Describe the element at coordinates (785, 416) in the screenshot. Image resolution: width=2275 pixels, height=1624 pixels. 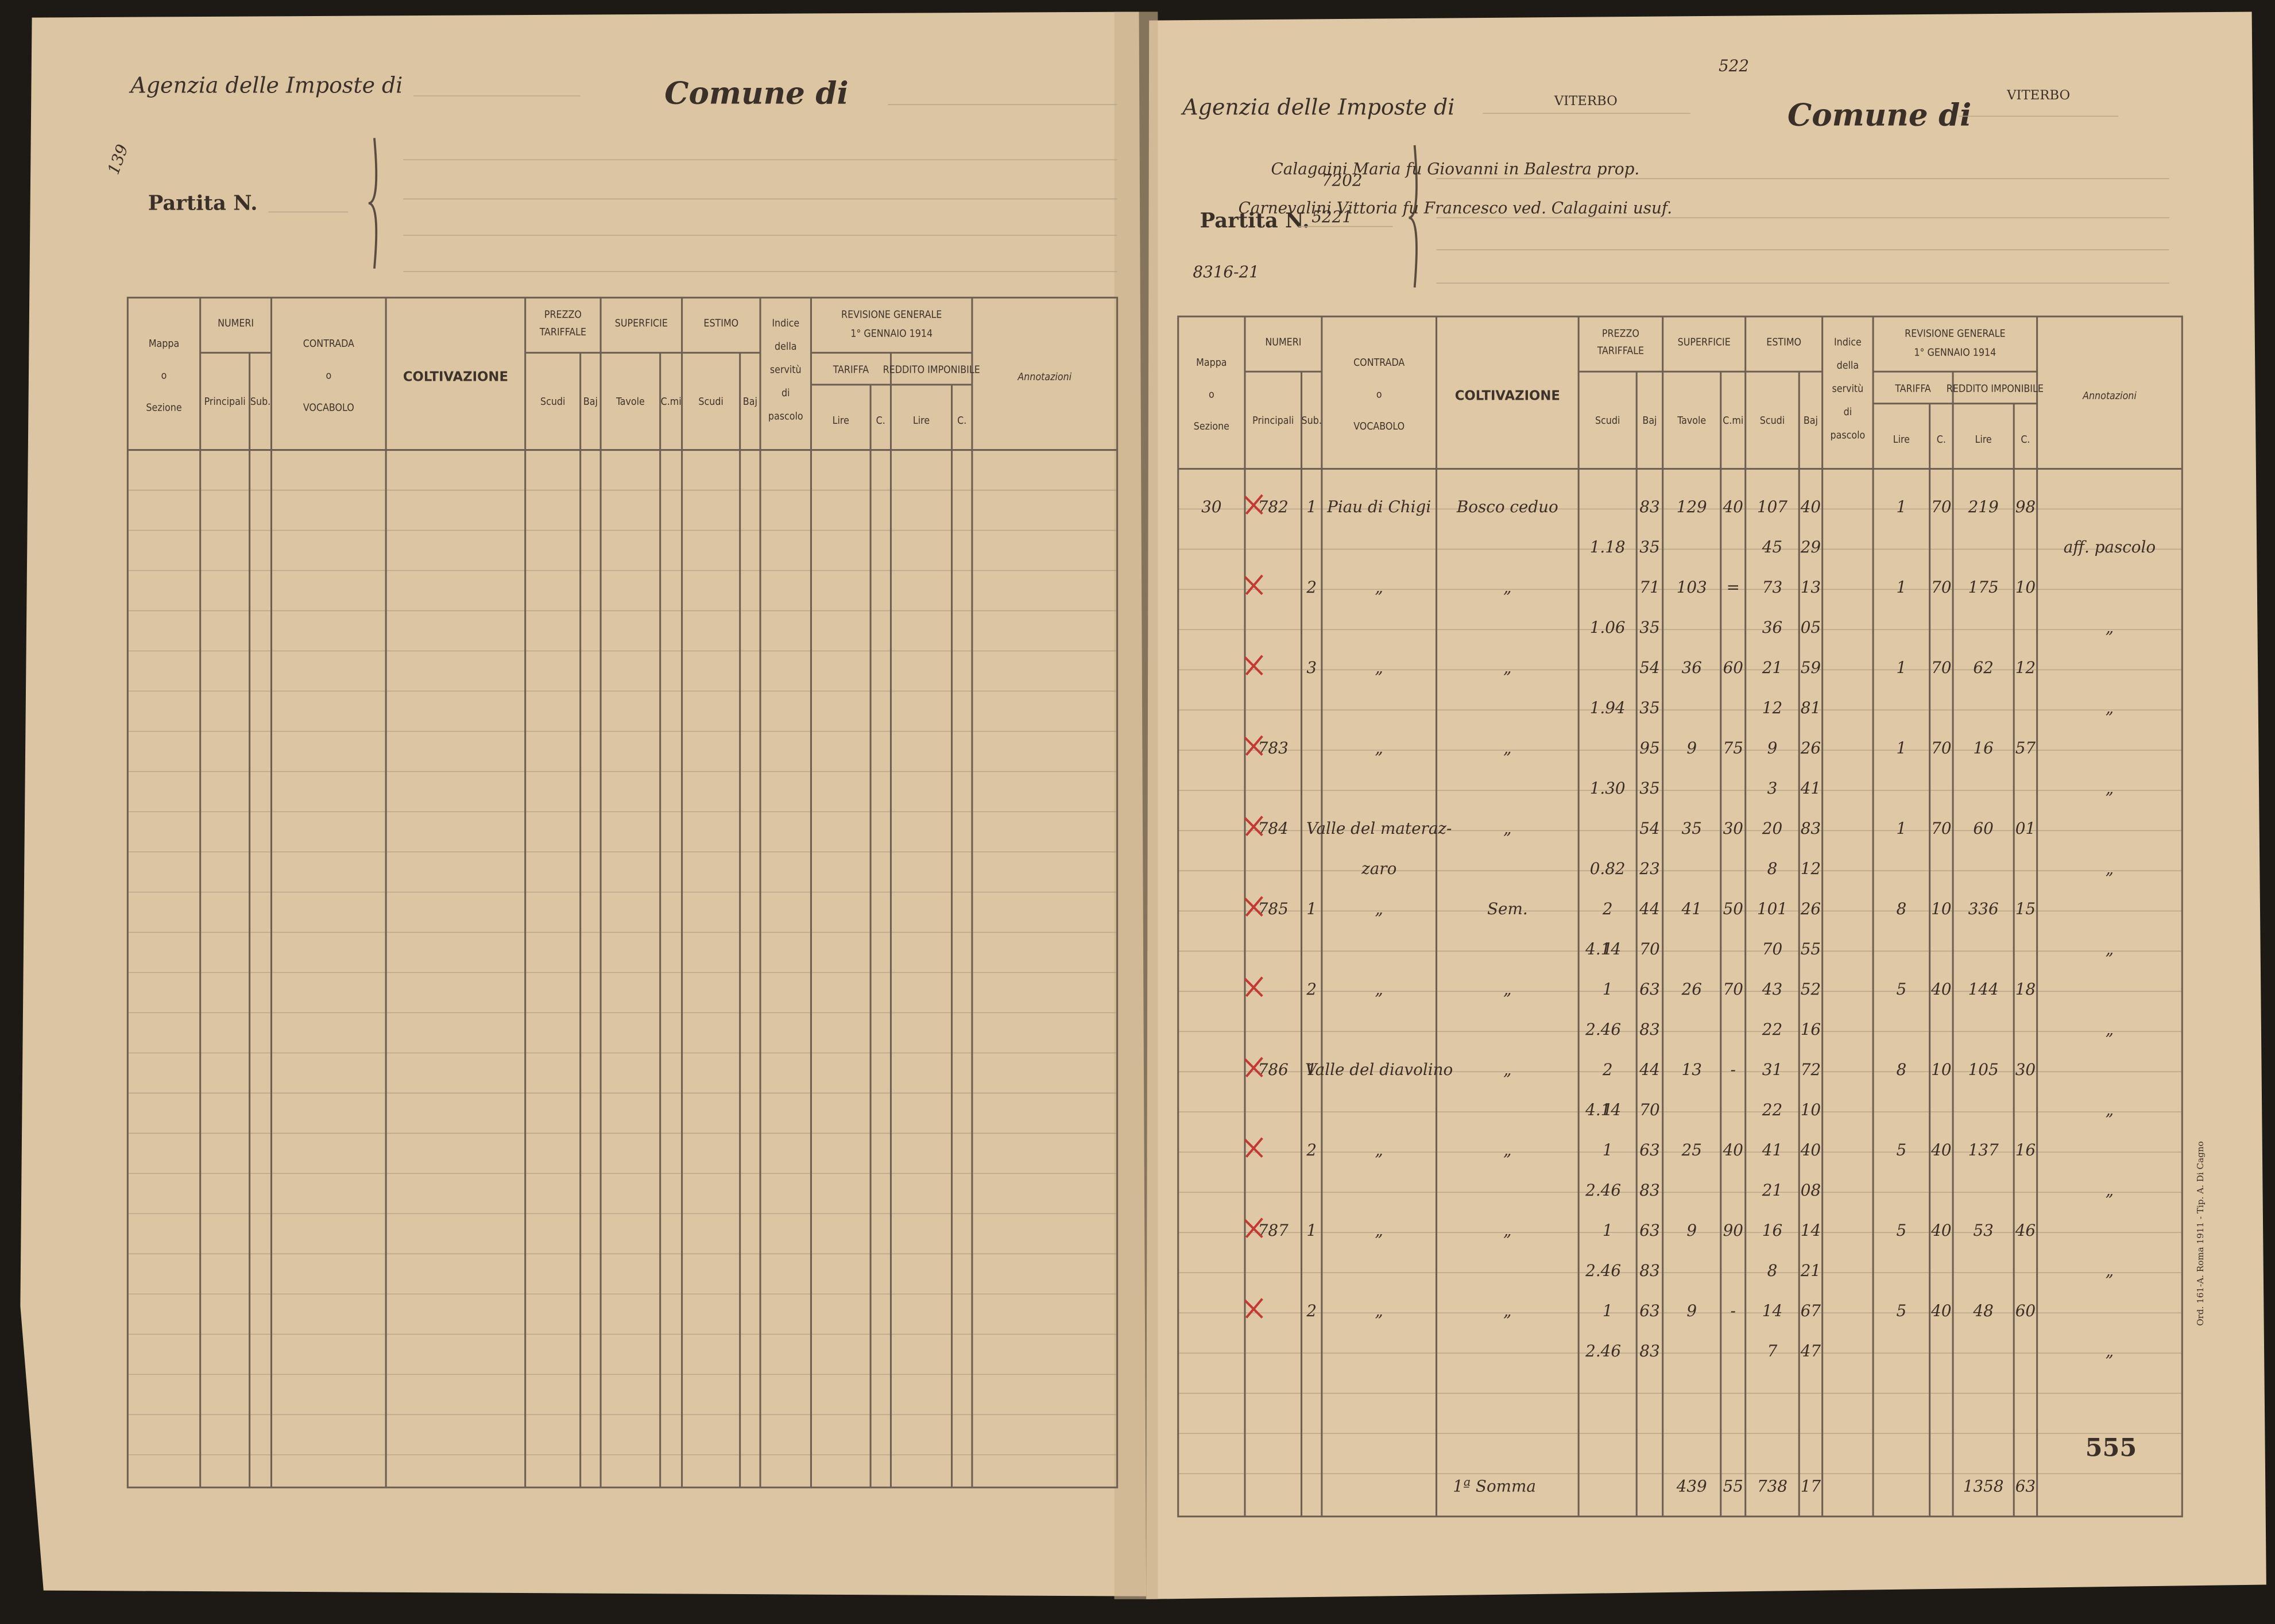
I see `column-header: pascolo` at that location.